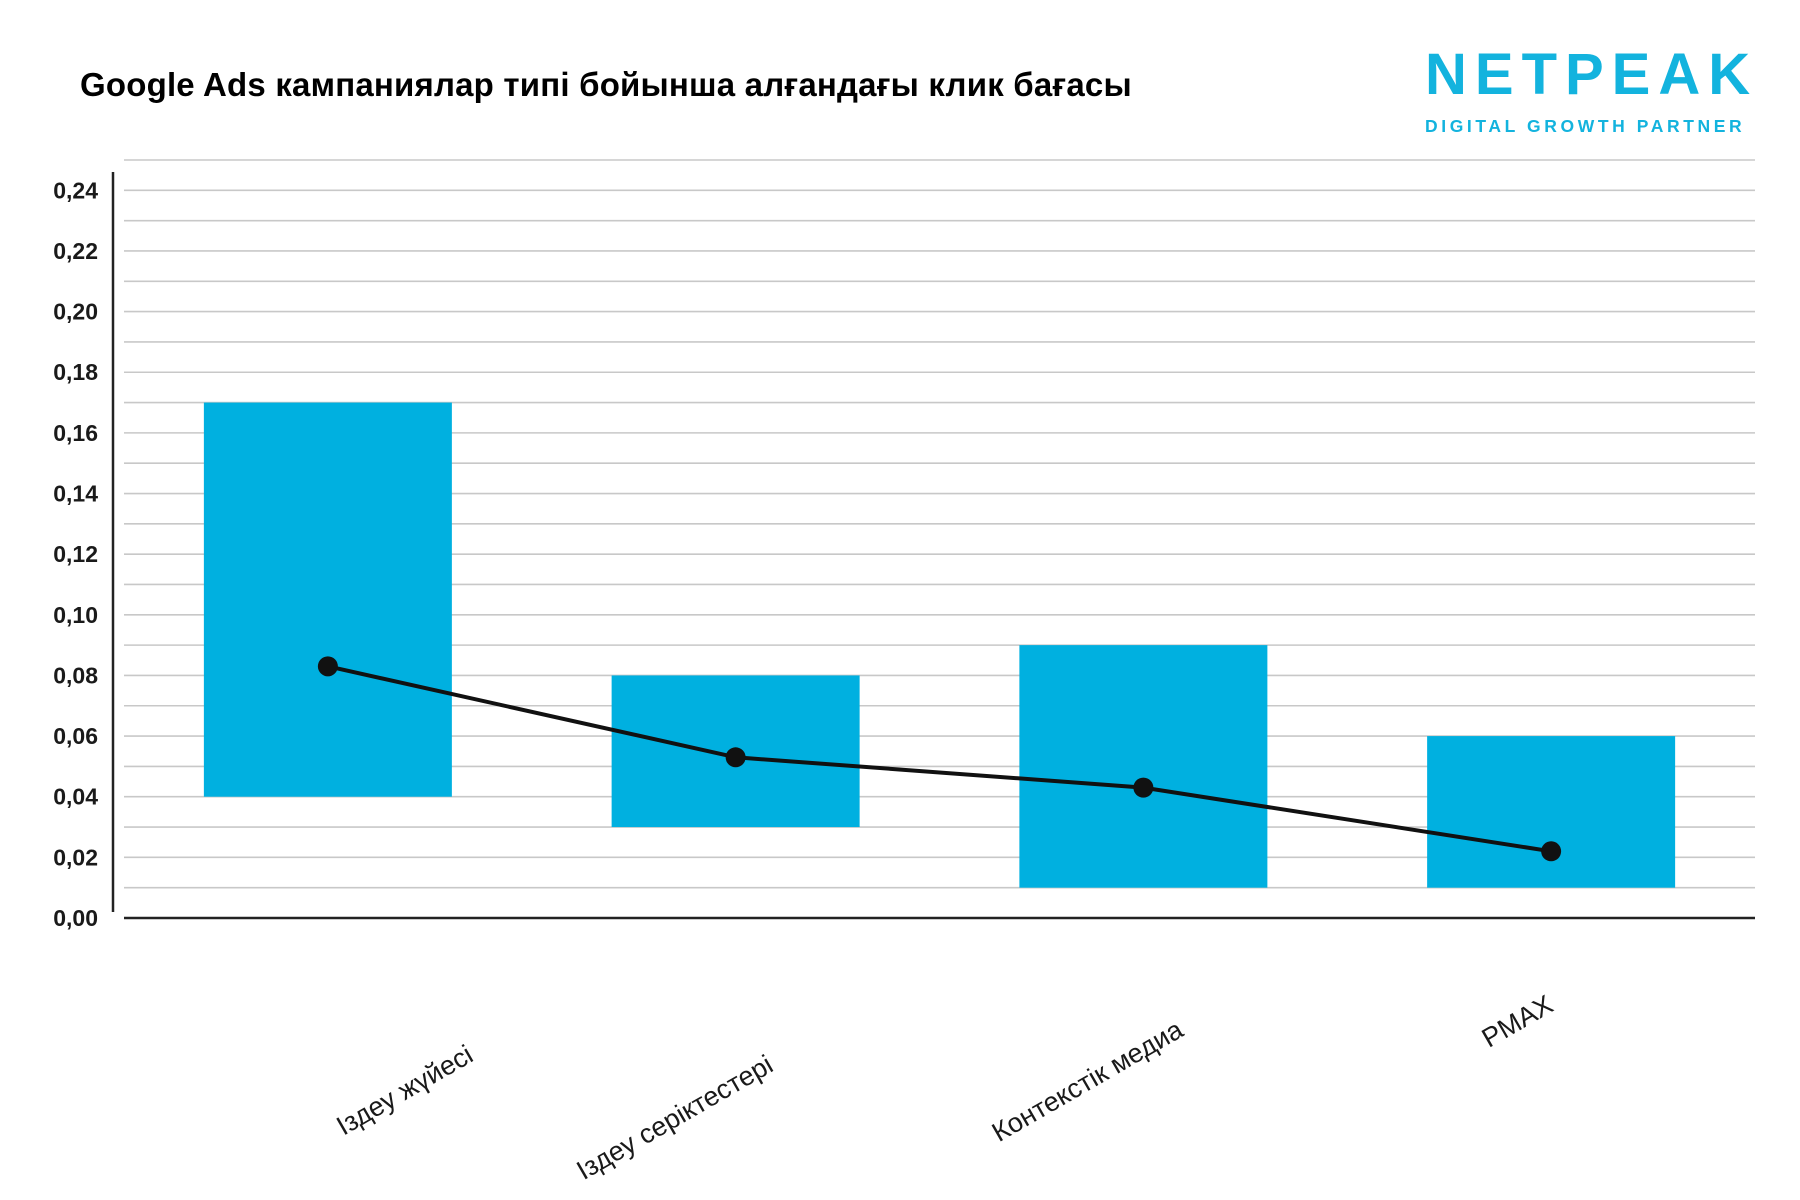 This screenshot has width=1800, height=1200. Describe the element at coordinates (675, 1117) in the screenshot. I see `x-tick-label: Іздеу серіктестері` at that location.